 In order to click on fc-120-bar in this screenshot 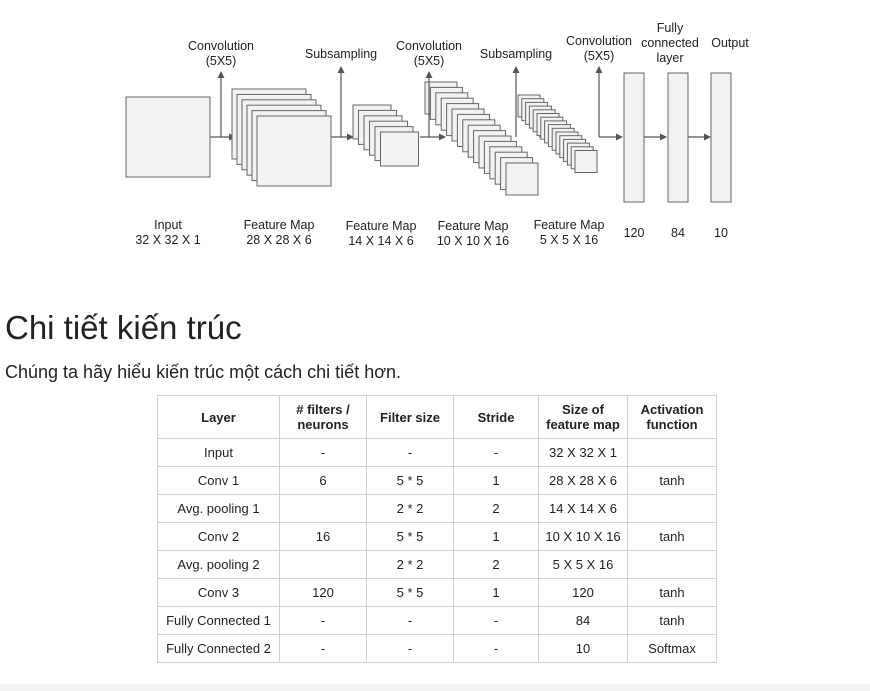, I will do `click(634, 137)`.